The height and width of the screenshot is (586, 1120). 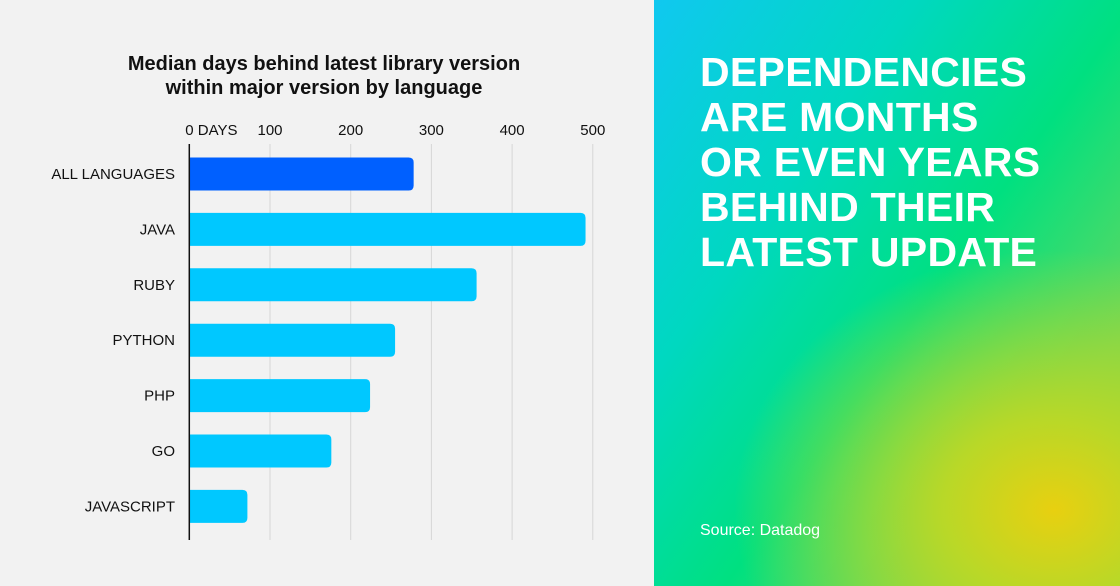 I want to click on headline-line: ARE MONTHS, so click(x=839, y=117).